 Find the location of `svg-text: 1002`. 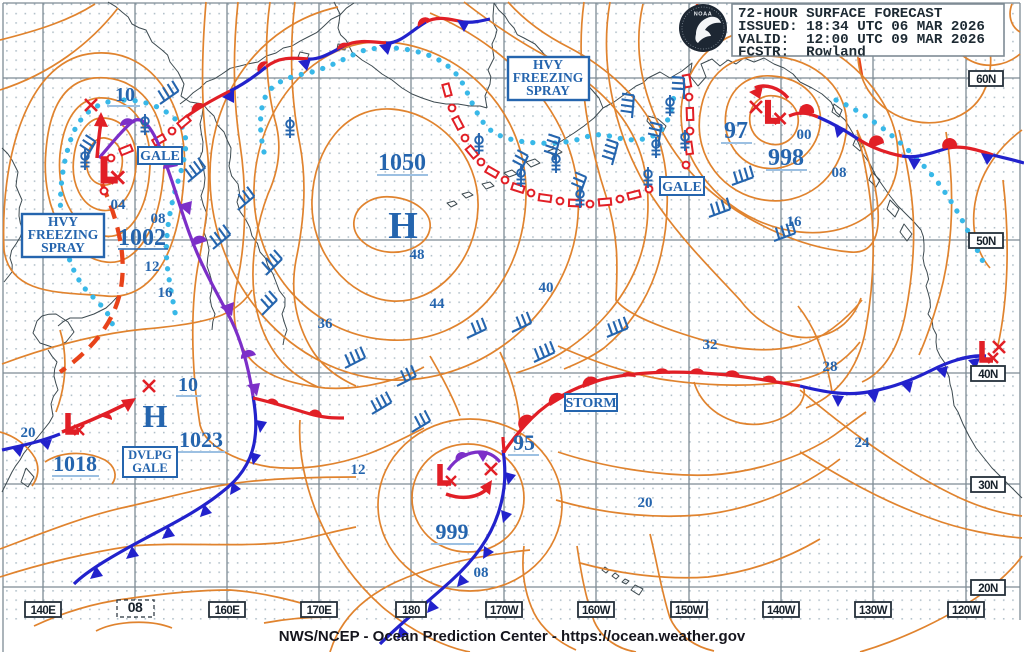

svg-text: 1002 is located at coordinates (142, 238).